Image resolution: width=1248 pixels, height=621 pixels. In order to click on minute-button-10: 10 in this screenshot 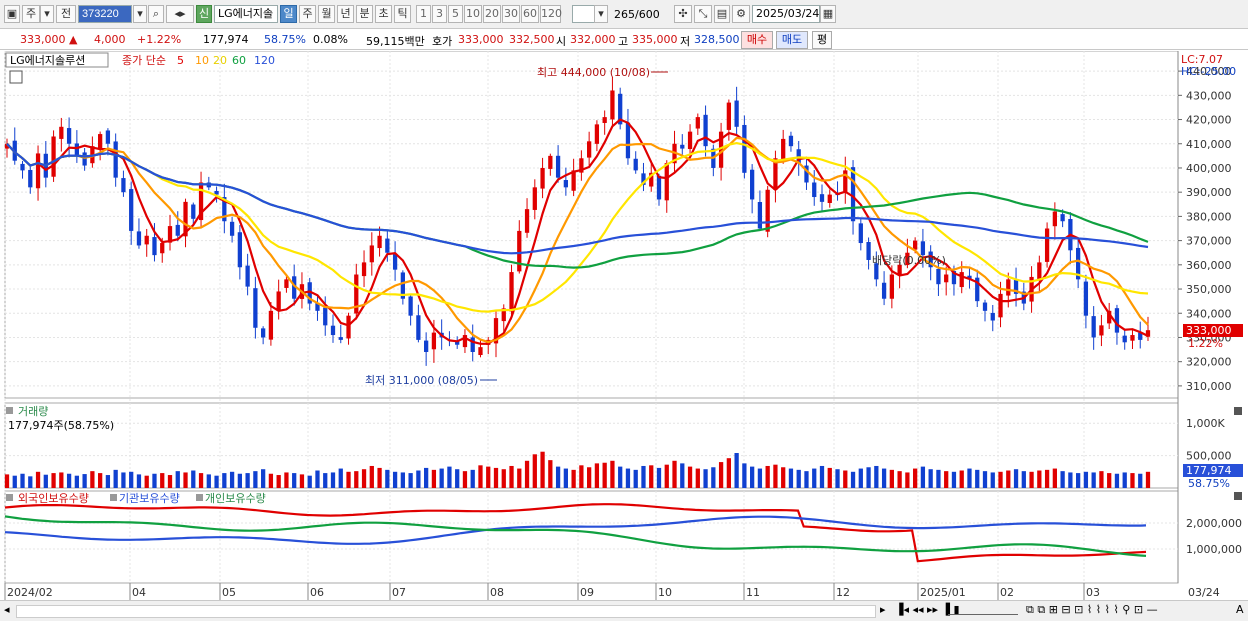, I will do `click(473, 14)`.